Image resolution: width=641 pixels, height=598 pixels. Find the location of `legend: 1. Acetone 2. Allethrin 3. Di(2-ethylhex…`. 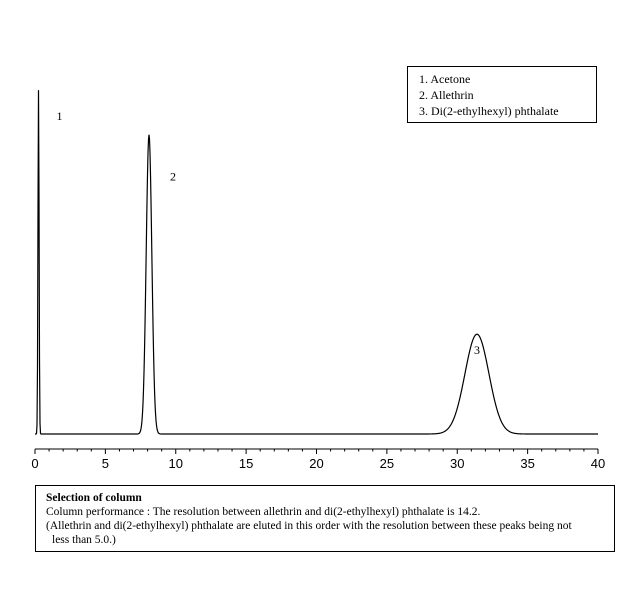

legend: 1. Acetone 2. Allethrin 3. Di(2-ethylhex… is located at coordinates (502, 94).